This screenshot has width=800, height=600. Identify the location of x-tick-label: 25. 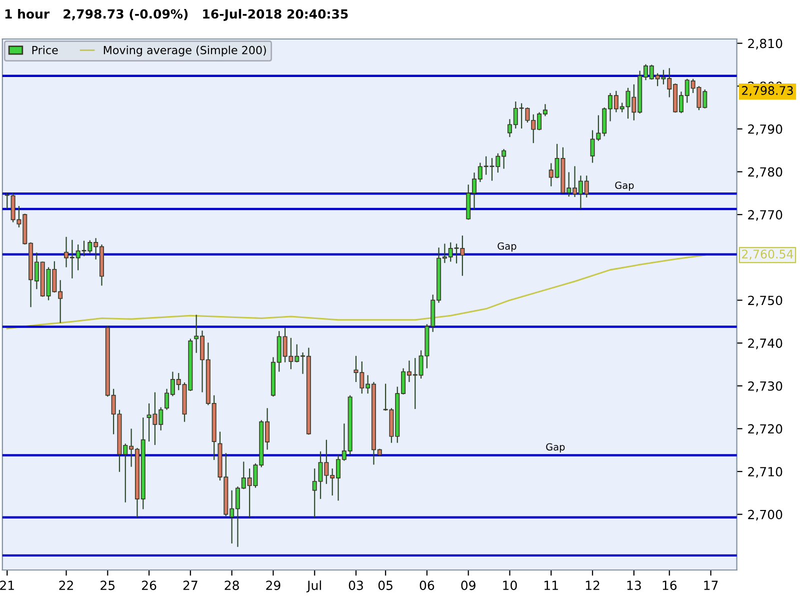
(107, 585).